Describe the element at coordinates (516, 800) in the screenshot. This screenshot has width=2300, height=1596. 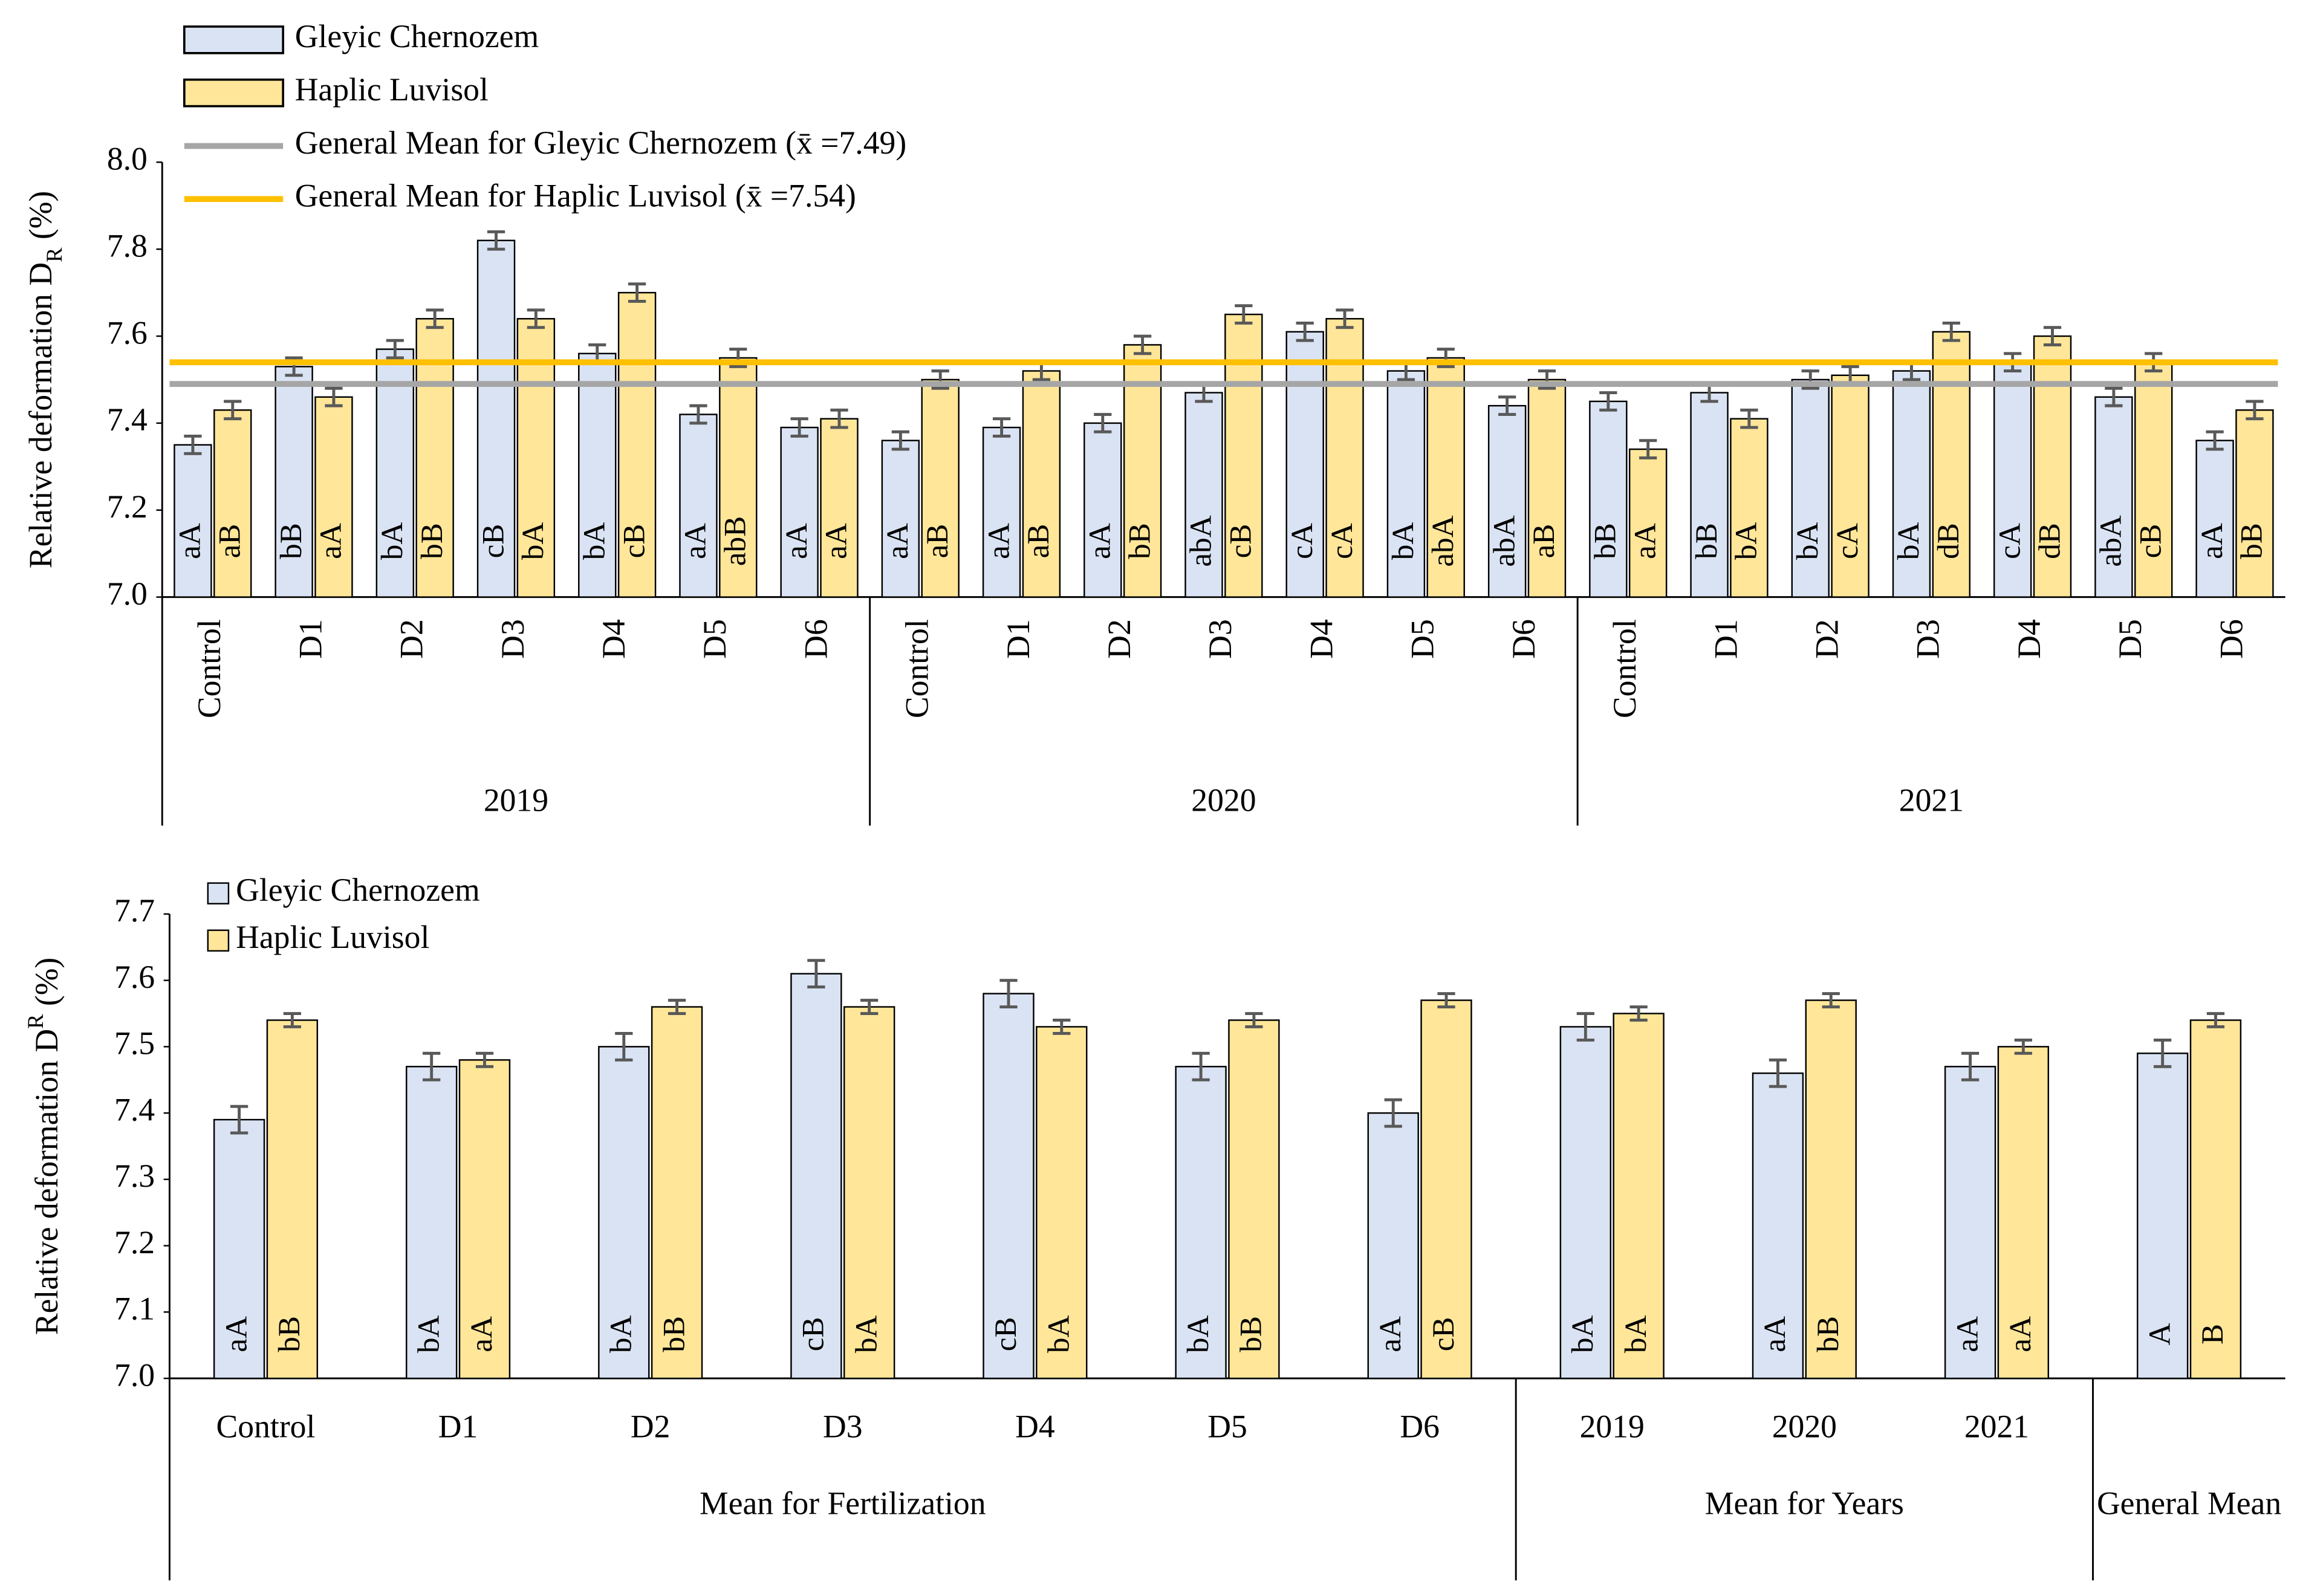
I see `group-label: 2019` at that location.